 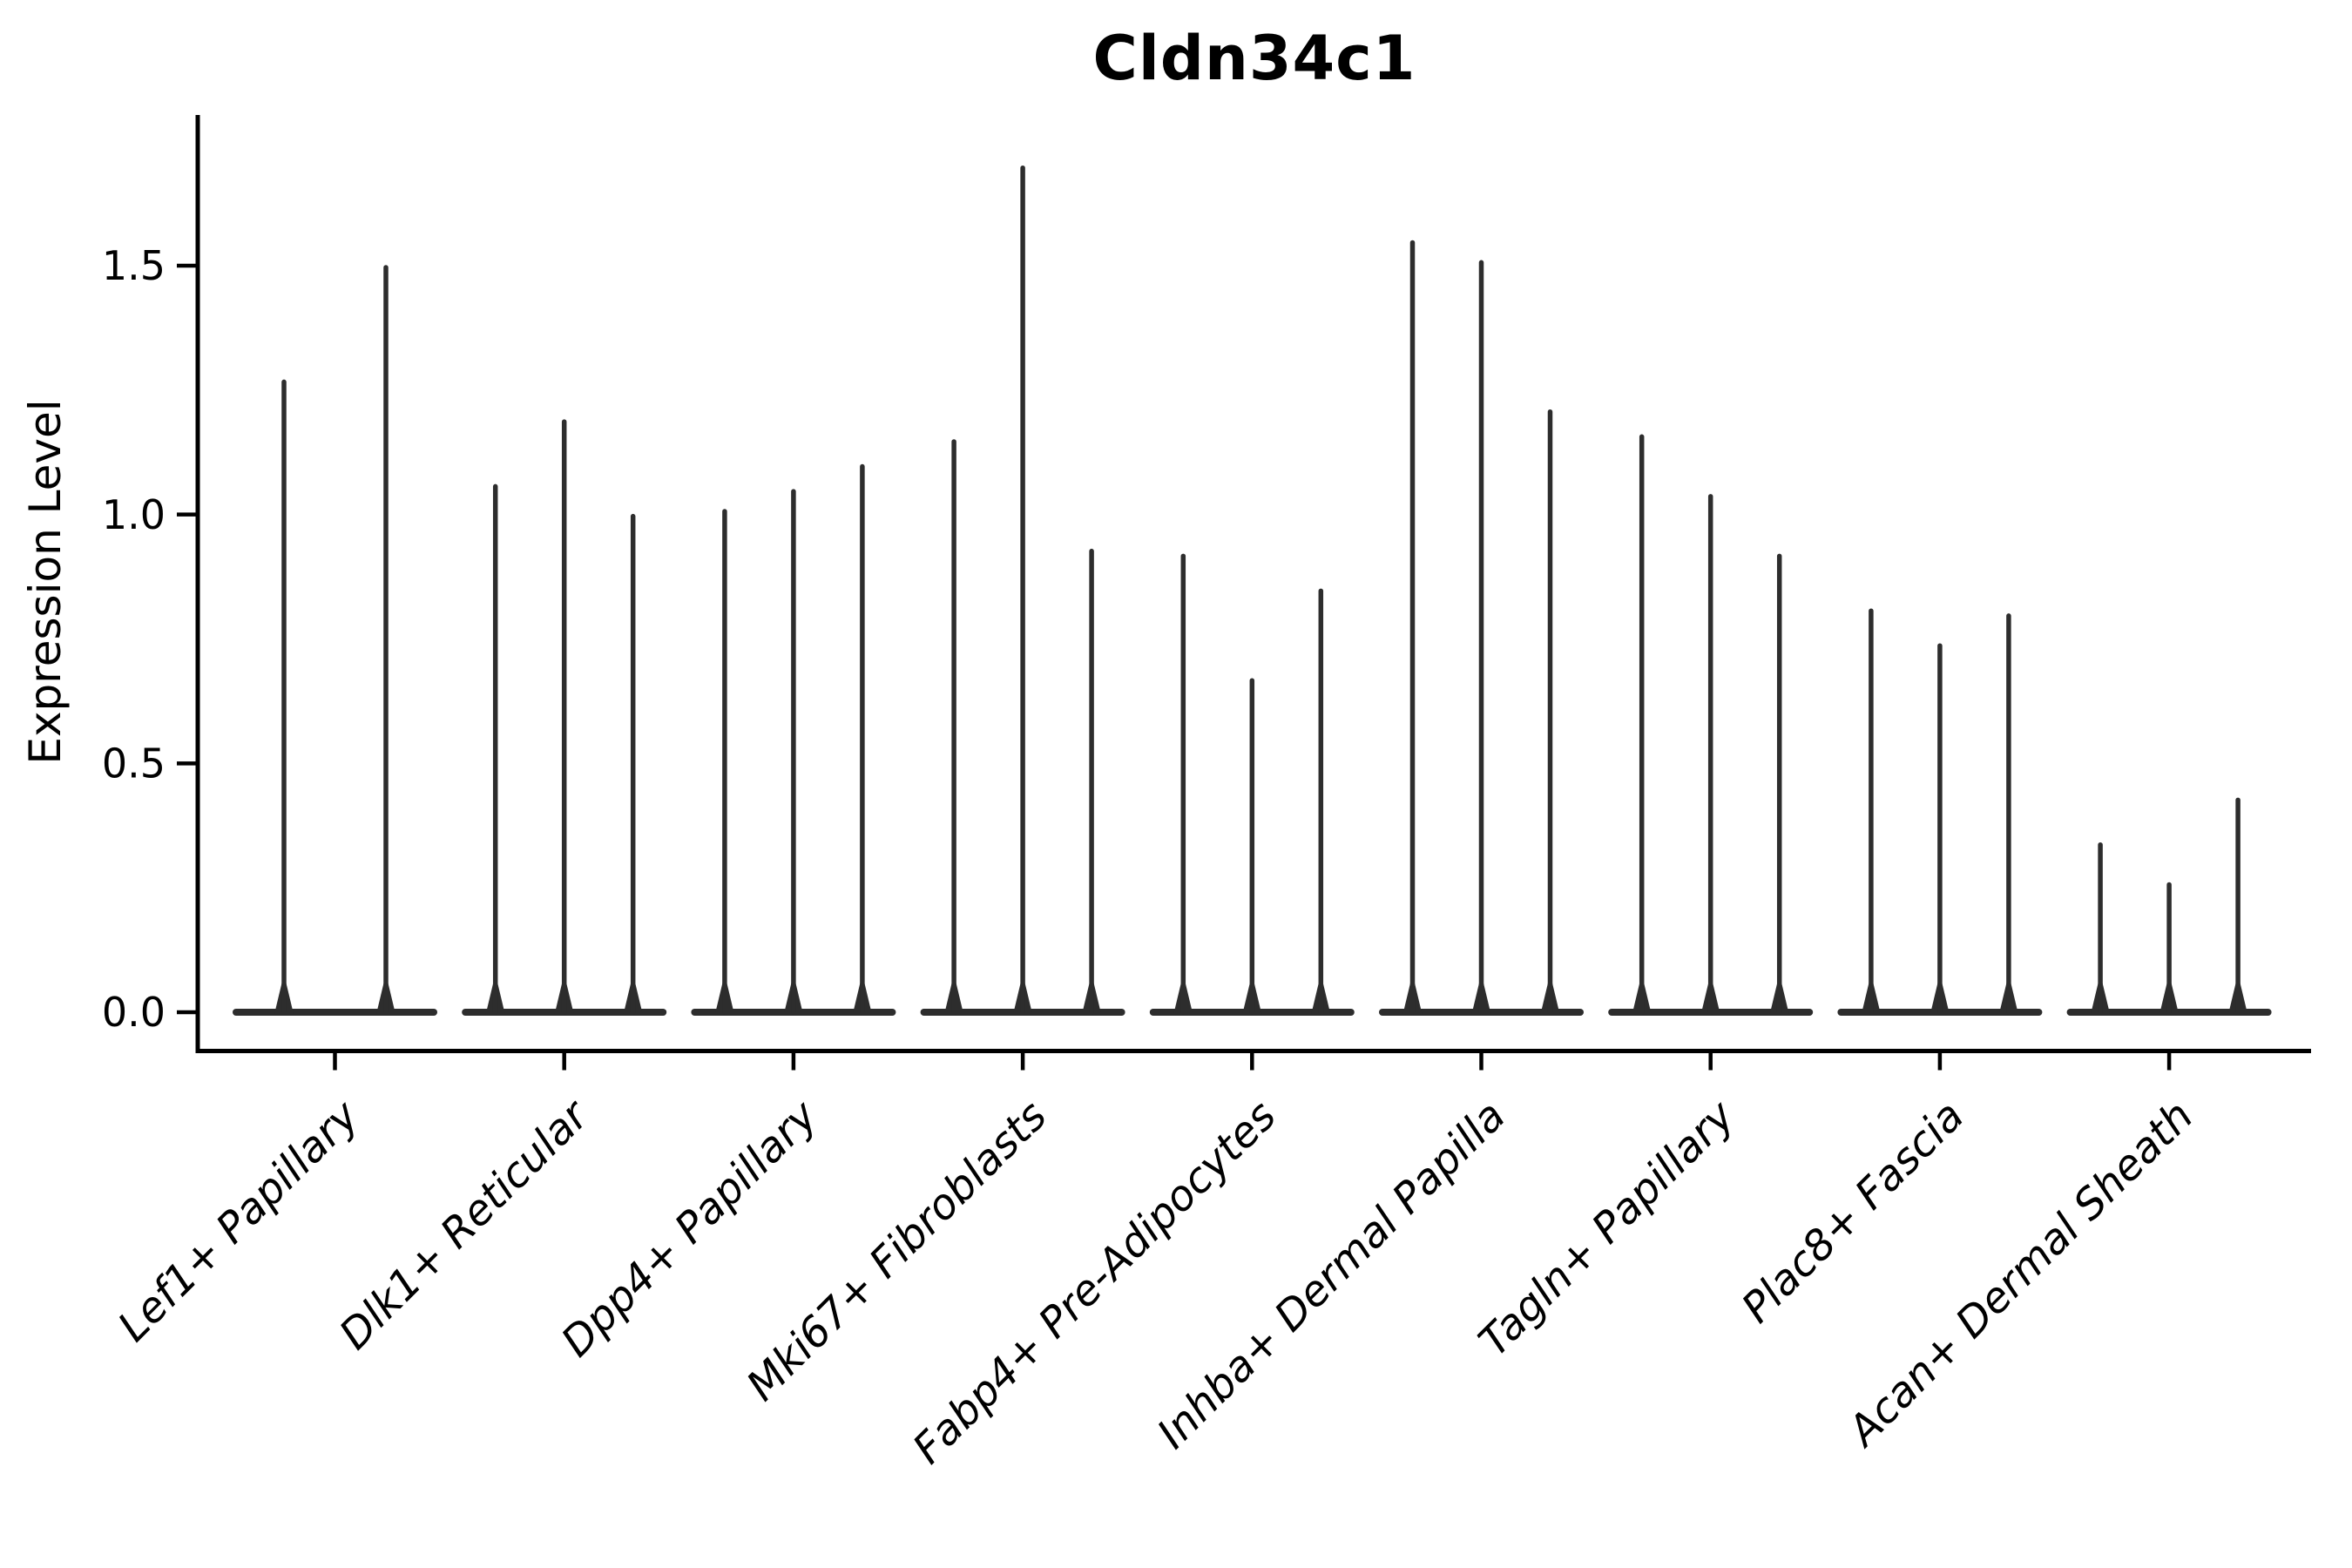 What do you see at coordinates (134, 1013) in the screenshot?
I see `y-tick-label: 0.0` at bounding box center [134, 1013].